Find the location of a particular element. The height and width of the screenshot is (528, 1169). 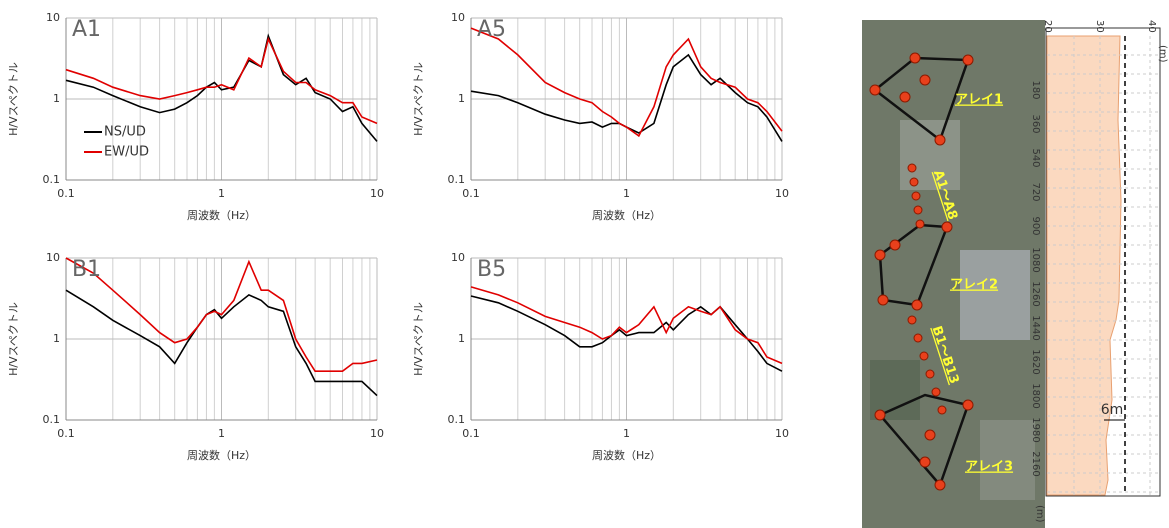

profile-top-tick: 30 is located at coordinates (1099, 26).